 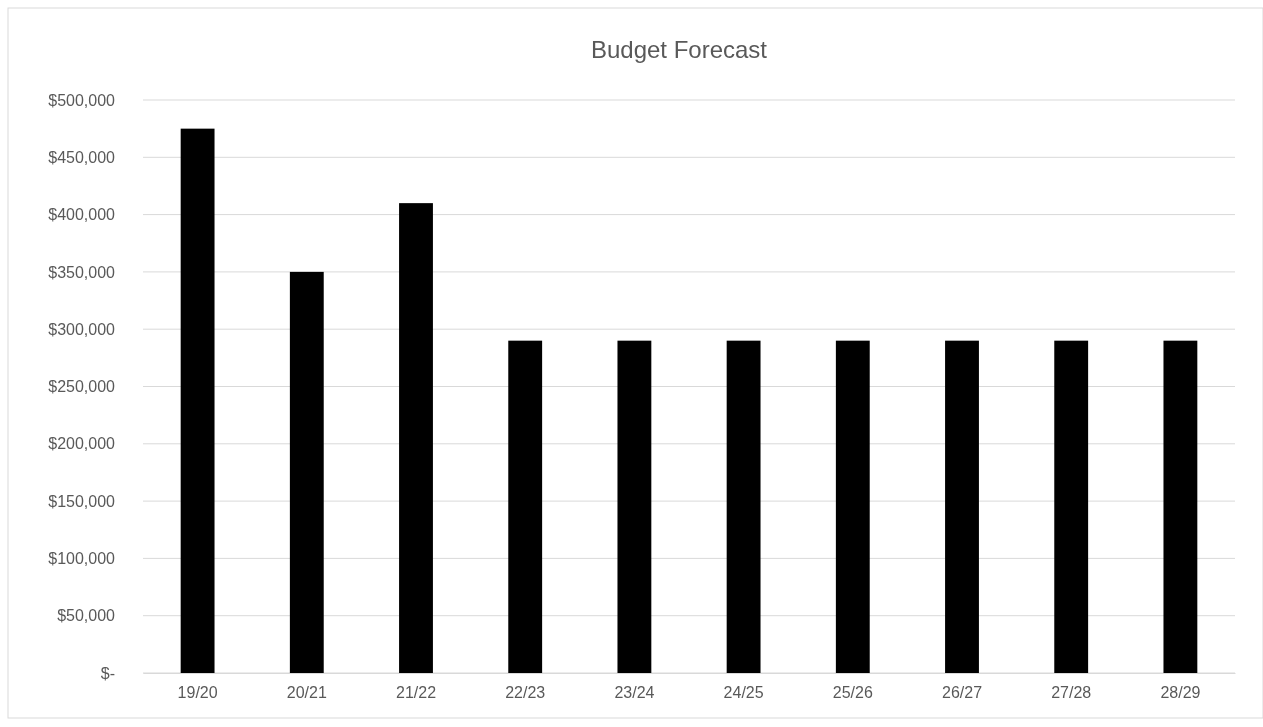 What do you see at coordinates (962, 693) in the screenshot?
I see `x-tick-label: 26/27` at bounding box center [962, 693].